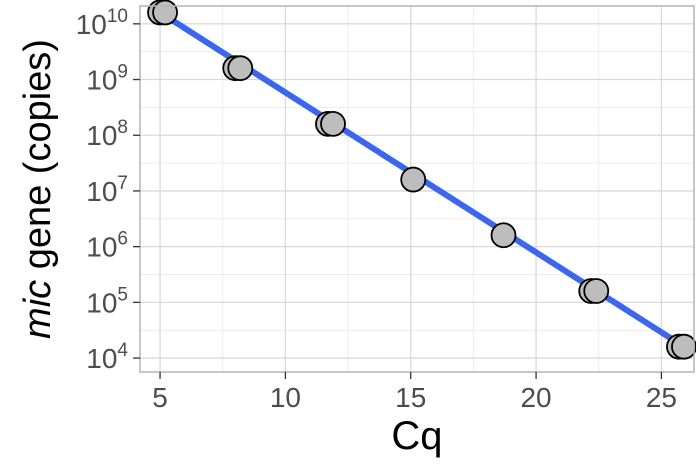 The height and width of the screenshot is (464, 696). I want to click on y-tick-label: 10⁵, so click(107, 301).